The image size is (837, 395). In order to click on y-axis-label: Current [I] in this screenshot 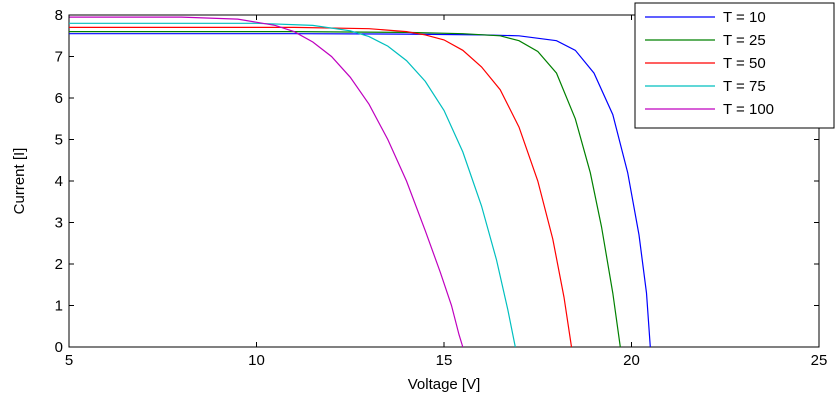, I will do `click(19, 181)`.